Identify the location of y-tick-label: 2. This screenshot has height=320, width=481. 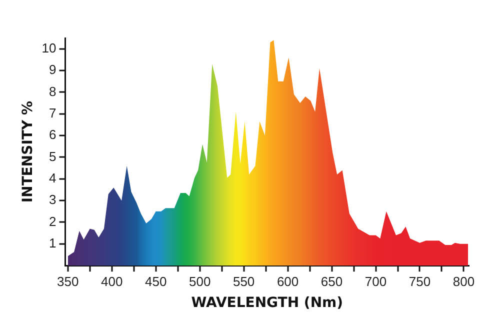
(52, 221).